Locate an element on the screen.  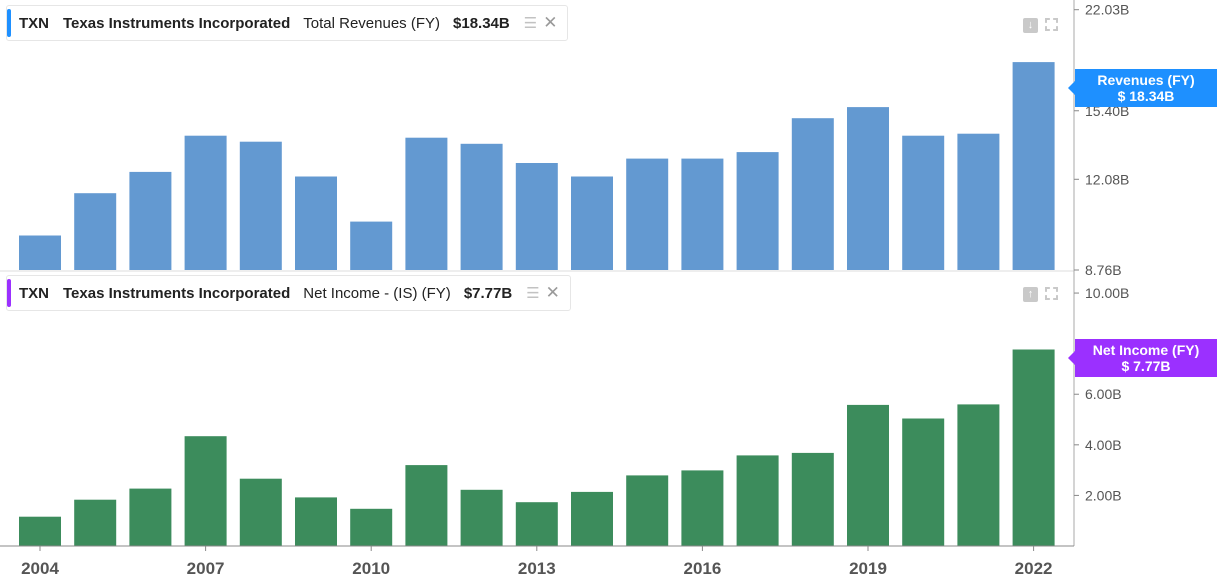
revenue-pane-controls: ↓ is located at coordinates (1040, 25).